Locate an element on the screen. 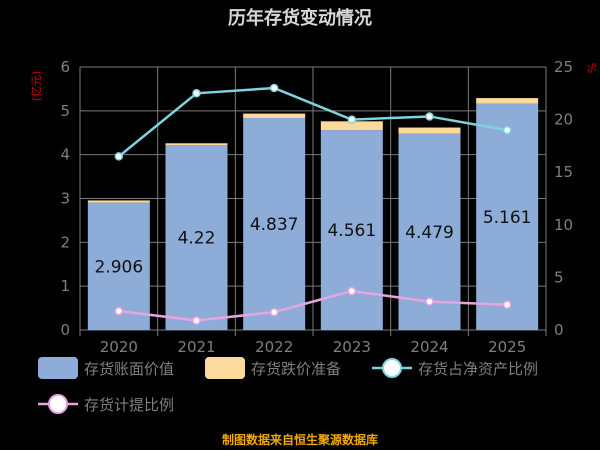  left-tick-label: 2 is located at coordinates (65, 242).